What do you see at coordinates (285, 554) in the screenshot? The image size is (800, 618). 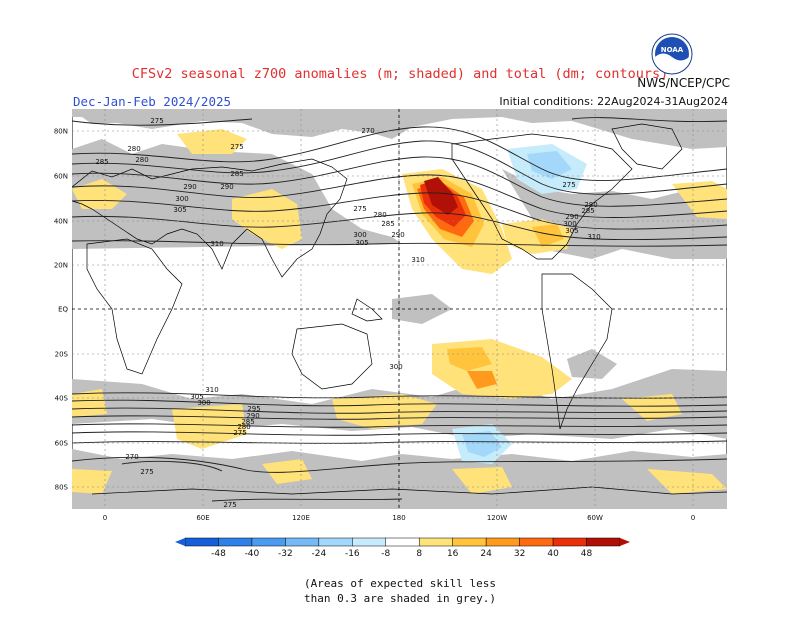 I see `colorbar-label: -32` at bounding box center [285, 554].